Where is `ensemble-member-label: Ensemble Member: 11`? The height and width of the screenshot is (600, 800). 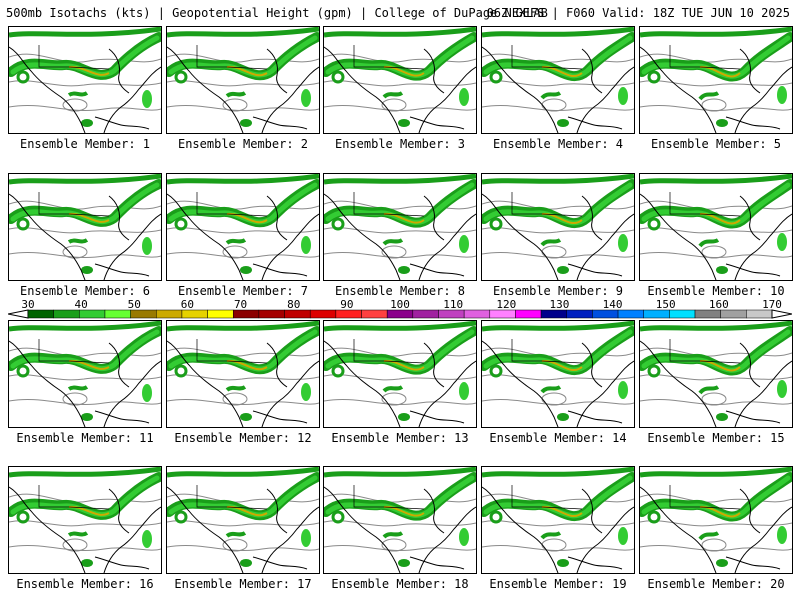
ensemble-member-label: Ensemble Member: 11 is located at coordinates (85, 438).